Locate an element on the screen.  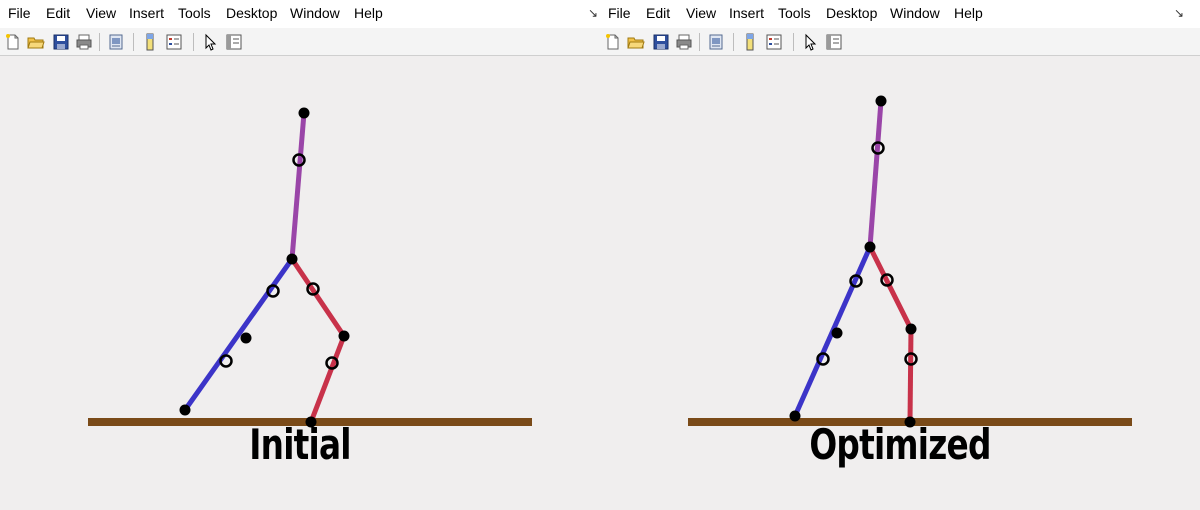
figure-label-optimized: Optimized is located at coordinates (900, 444).